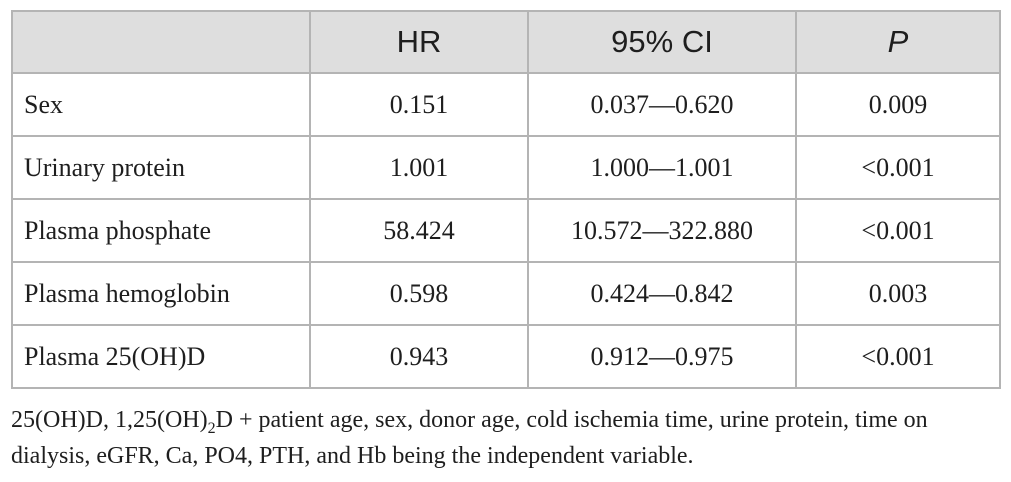 This screenshot has width=1011, height=482. Describe the element at coordinates (662, 104) in the screenshot. I see `ci-cell: 0.037—0.620` at that location.